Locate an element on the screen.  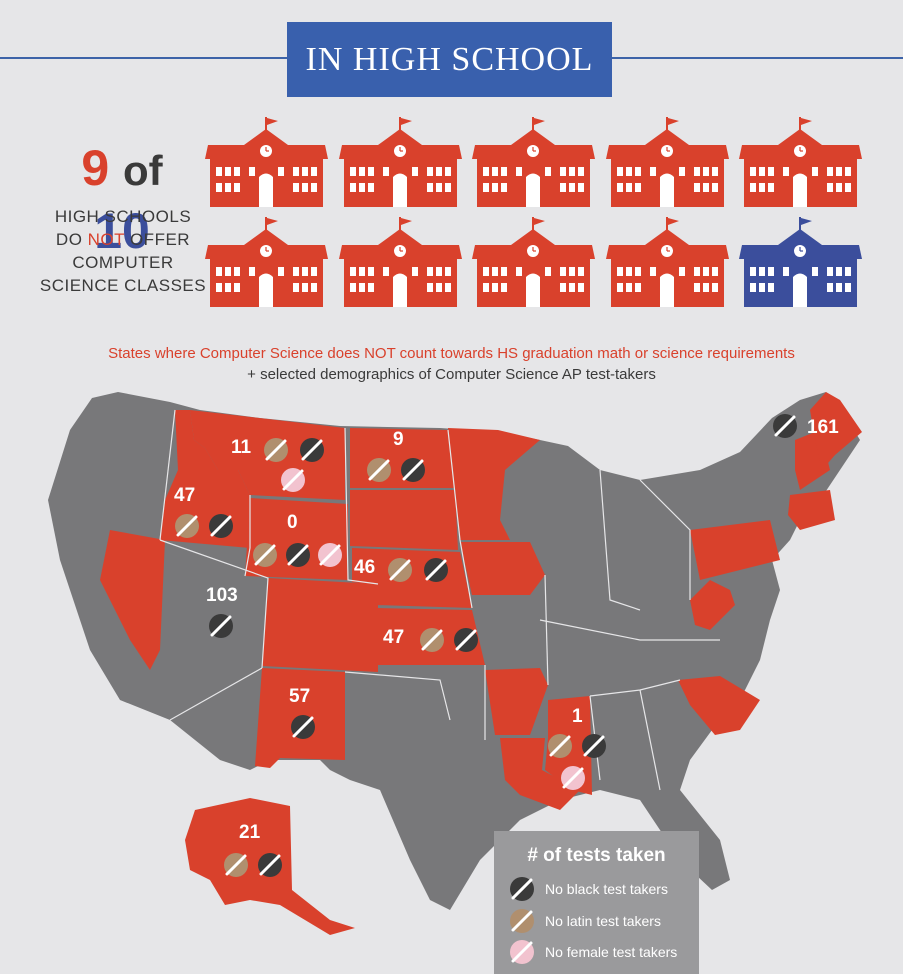
ratio-denominator: 10 is located at coordinates (122, 231).